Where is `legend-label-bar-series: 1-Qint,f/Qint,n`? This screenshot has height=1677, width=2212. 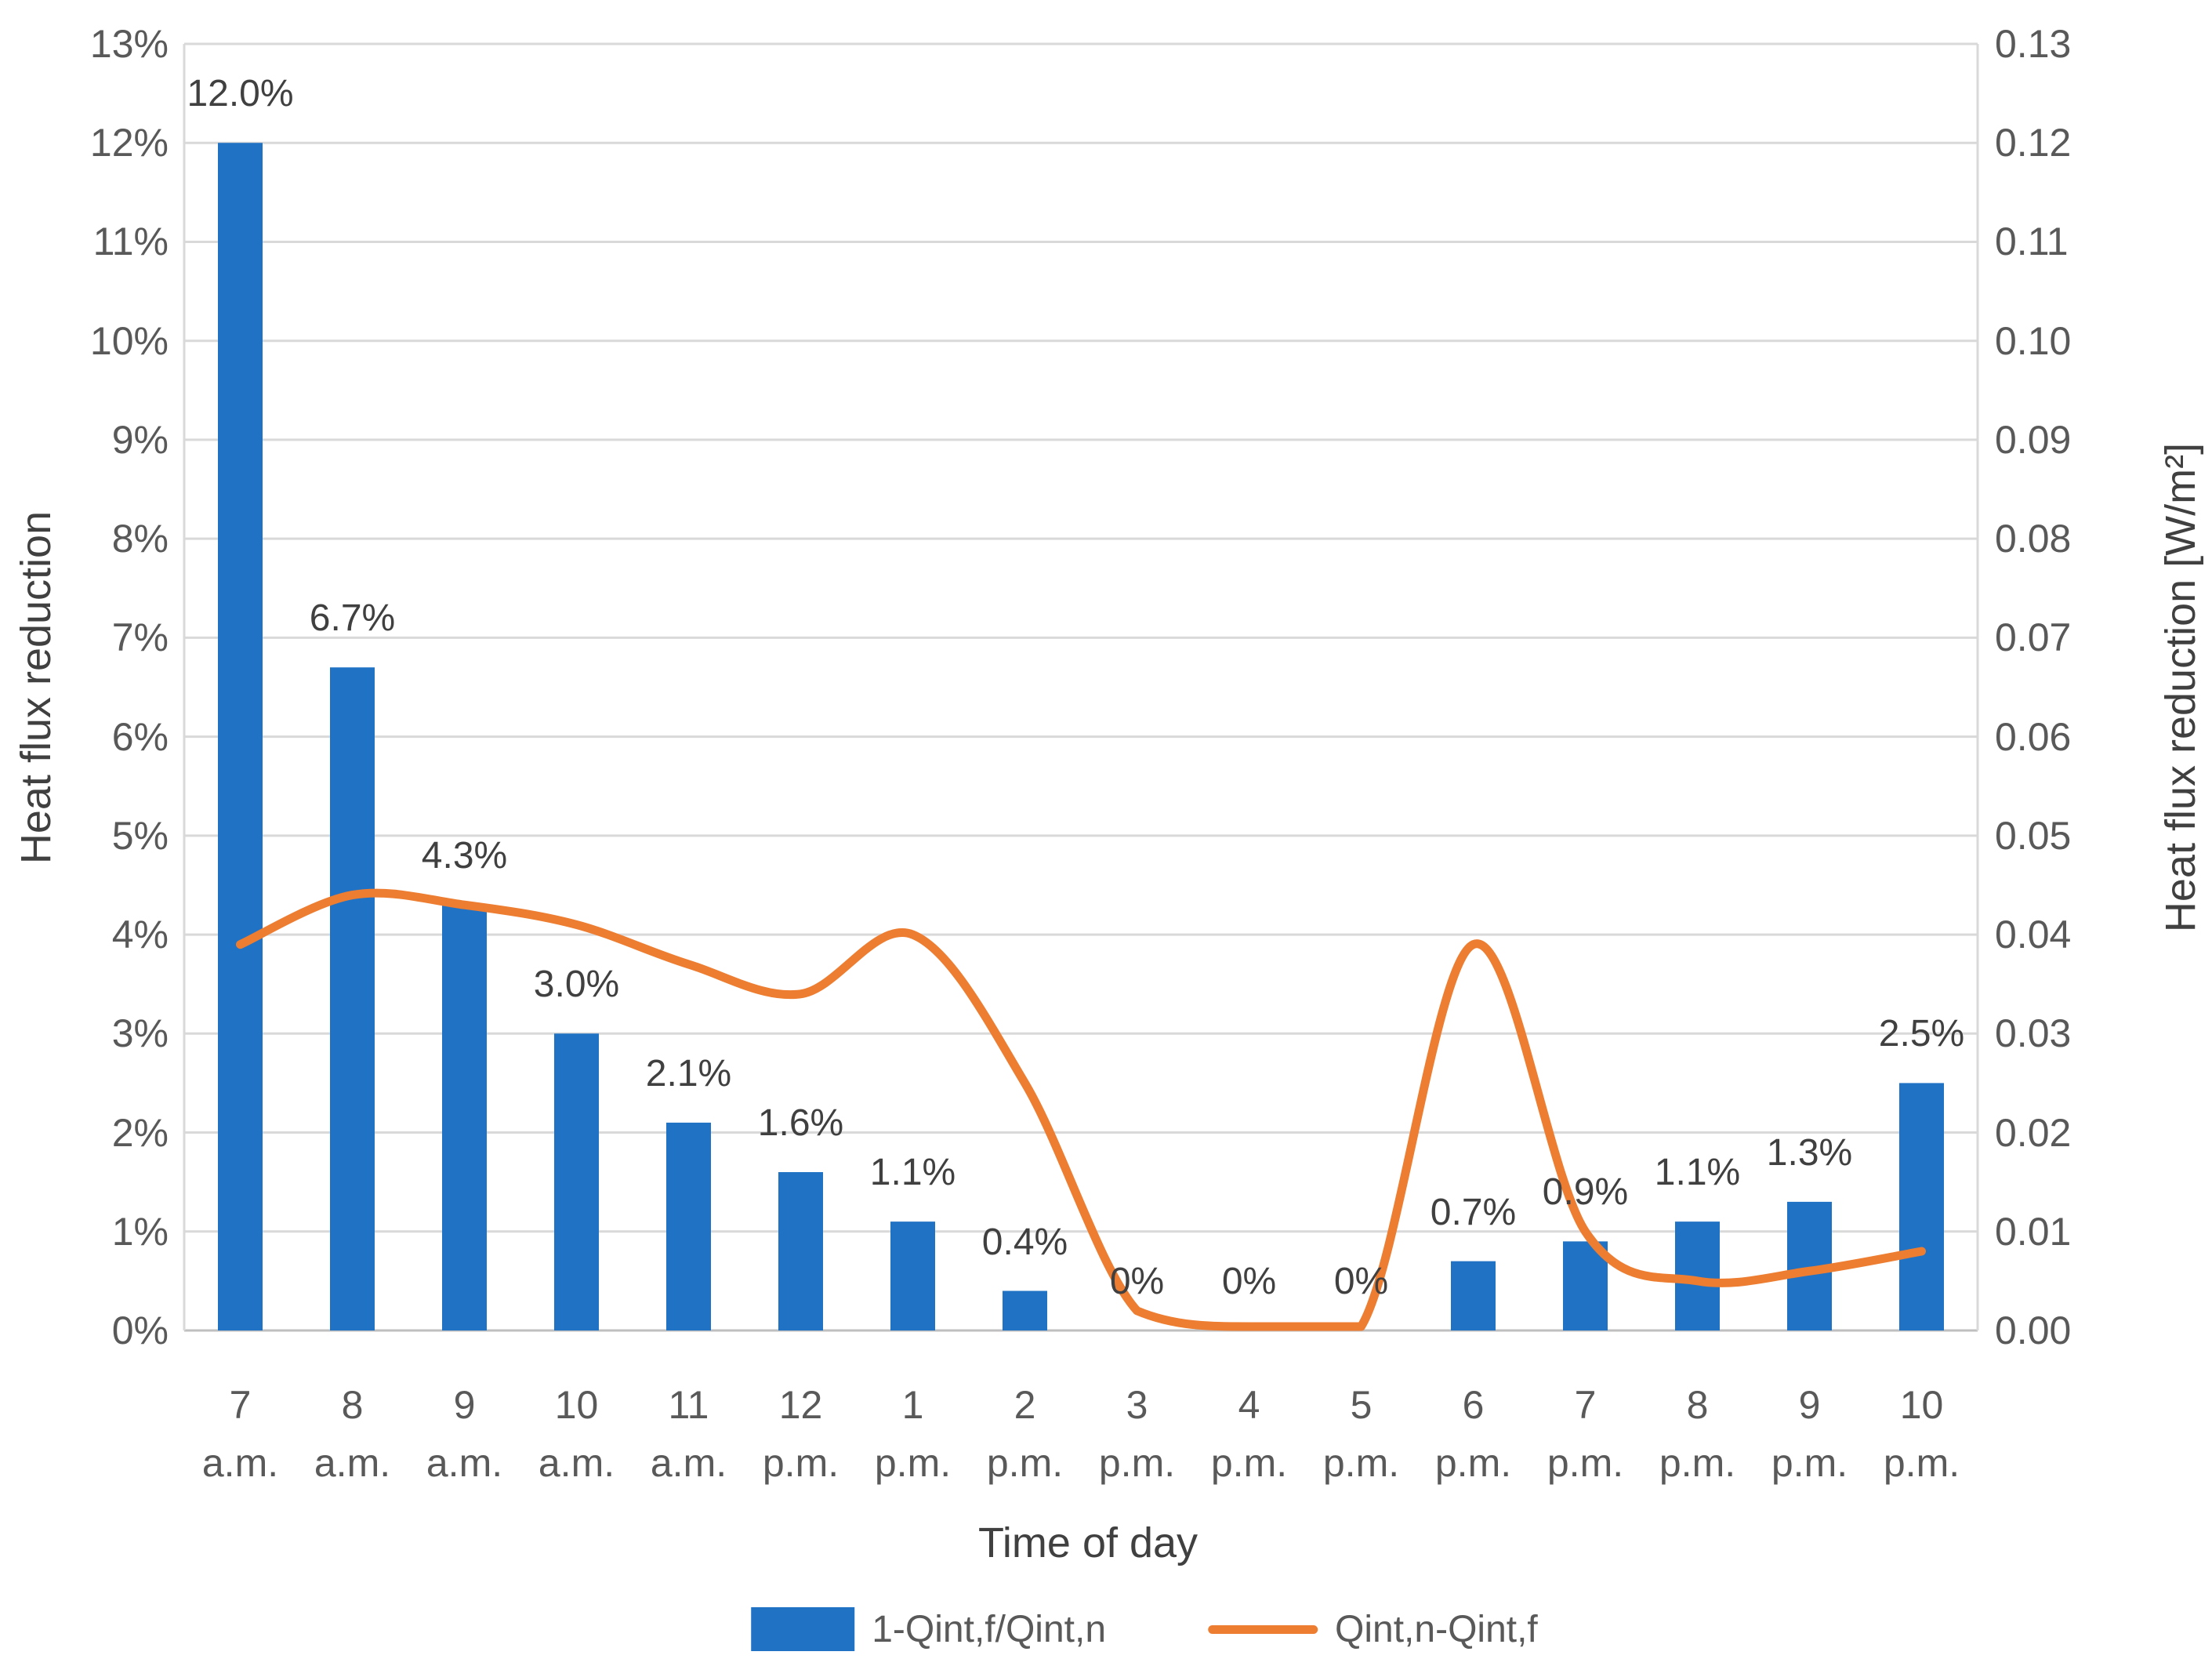 legend-label-bar-series: 1-Qint,f/Qint,n is located at coordinates (989, 1629).